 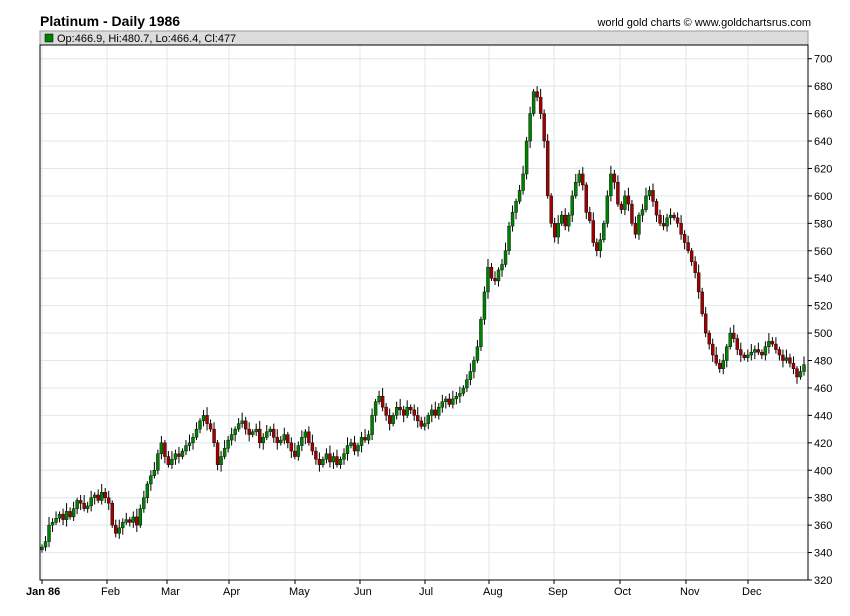 I want to click on ohlc-legend-swatch, so click(x=49, y=38).